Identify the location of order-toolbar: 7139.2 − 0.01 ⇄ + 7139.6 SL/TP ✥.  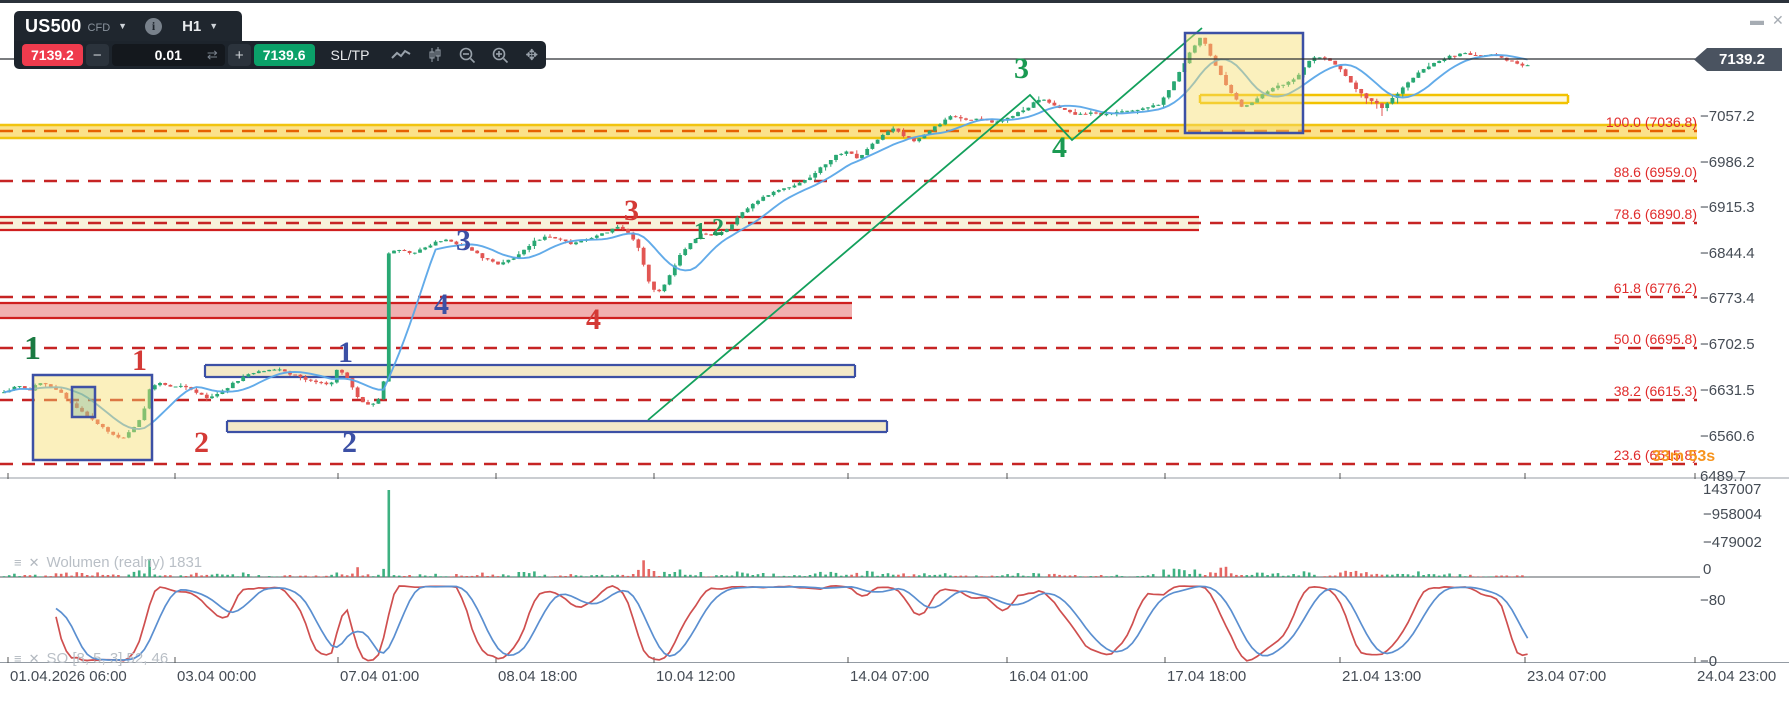
(280, 55).